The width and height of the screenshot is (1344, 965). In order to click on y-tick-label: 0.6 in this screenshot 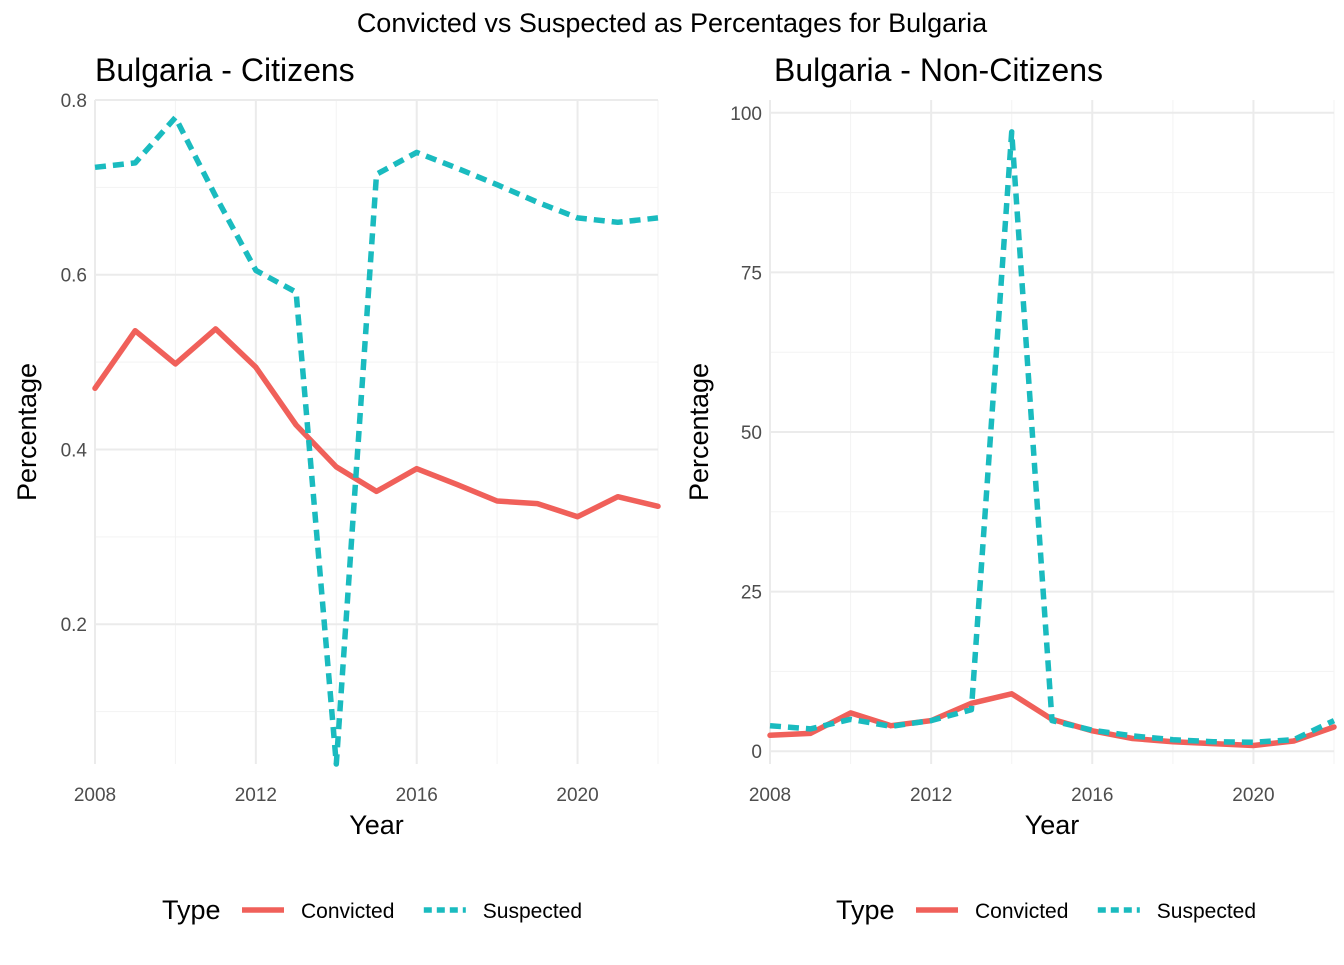, I will do `click(74, 276)`.